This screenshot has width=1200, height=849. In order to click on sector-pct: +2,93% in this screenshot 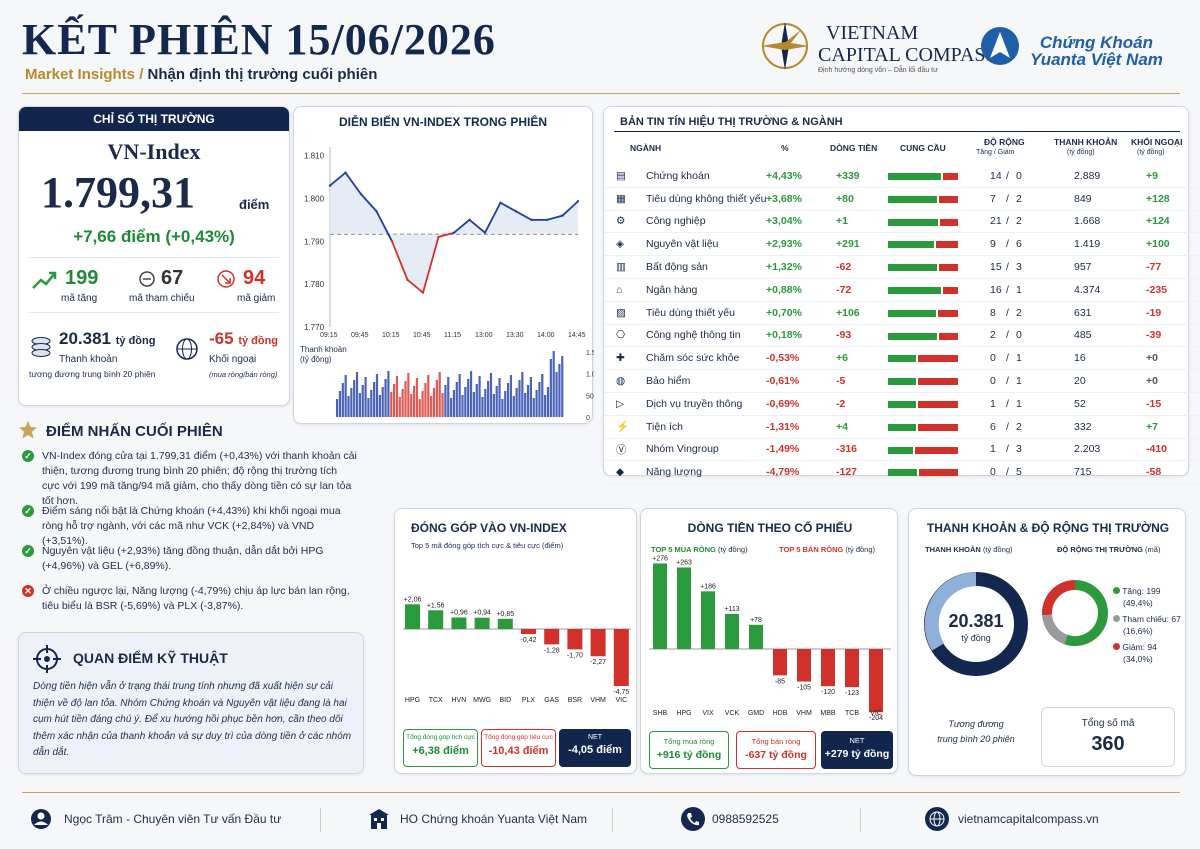, I will do `click(784, 244)`.